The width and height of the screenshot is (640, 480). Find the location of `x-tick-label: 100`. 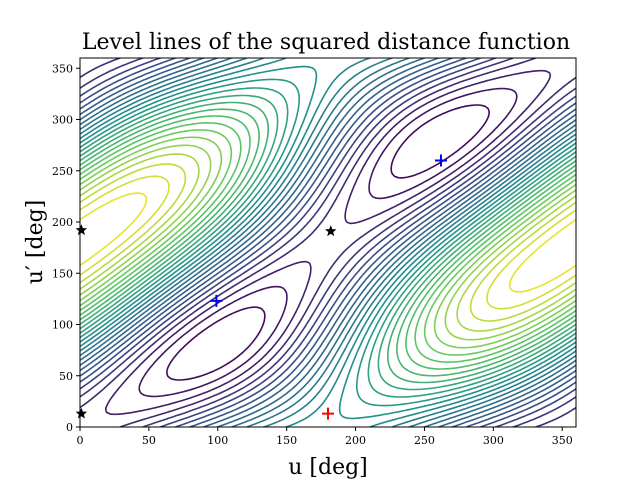

x-tick-label: 100 is located at coordinates (217, 440).